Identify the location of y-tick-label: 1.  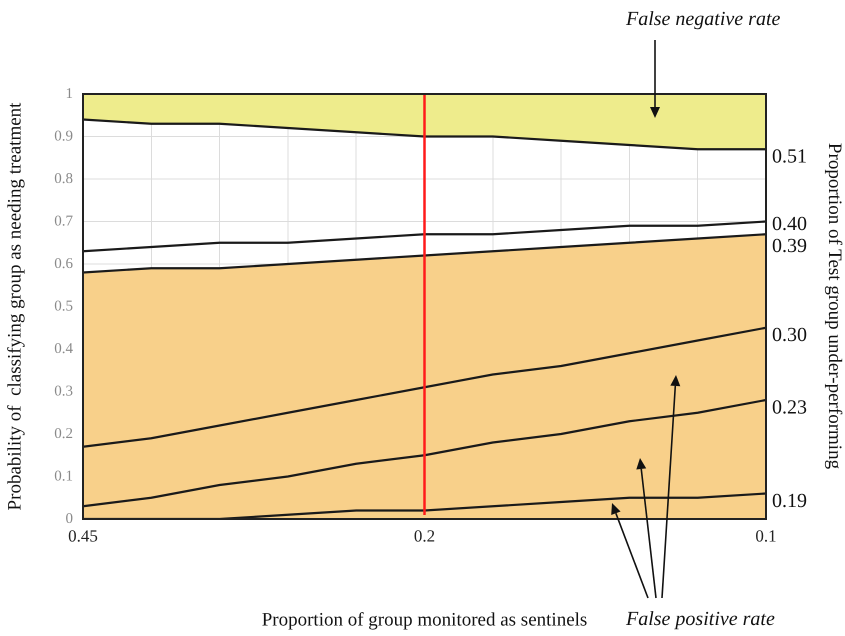
(69, 94).